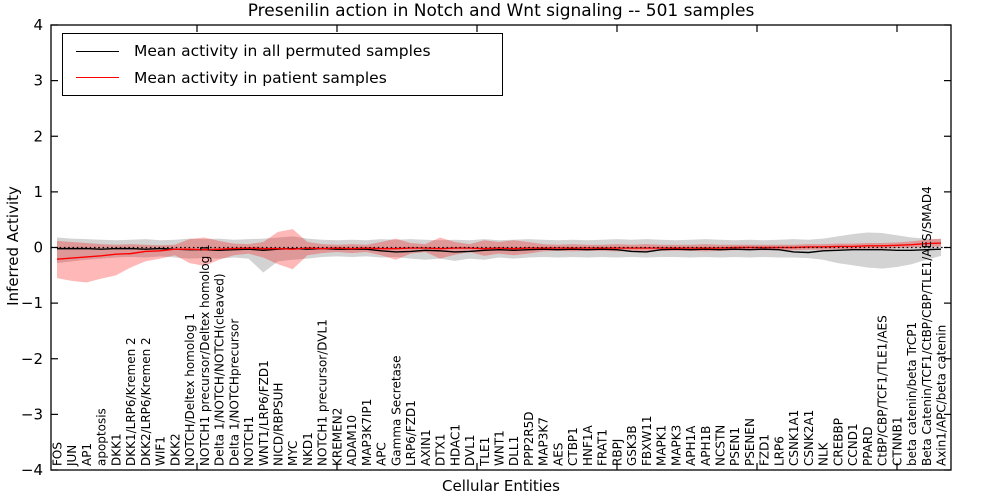 Image resolution: width=1000 pixels, height=500 pixels. I want to click on svg-text: CCND1, so click(853, 444).